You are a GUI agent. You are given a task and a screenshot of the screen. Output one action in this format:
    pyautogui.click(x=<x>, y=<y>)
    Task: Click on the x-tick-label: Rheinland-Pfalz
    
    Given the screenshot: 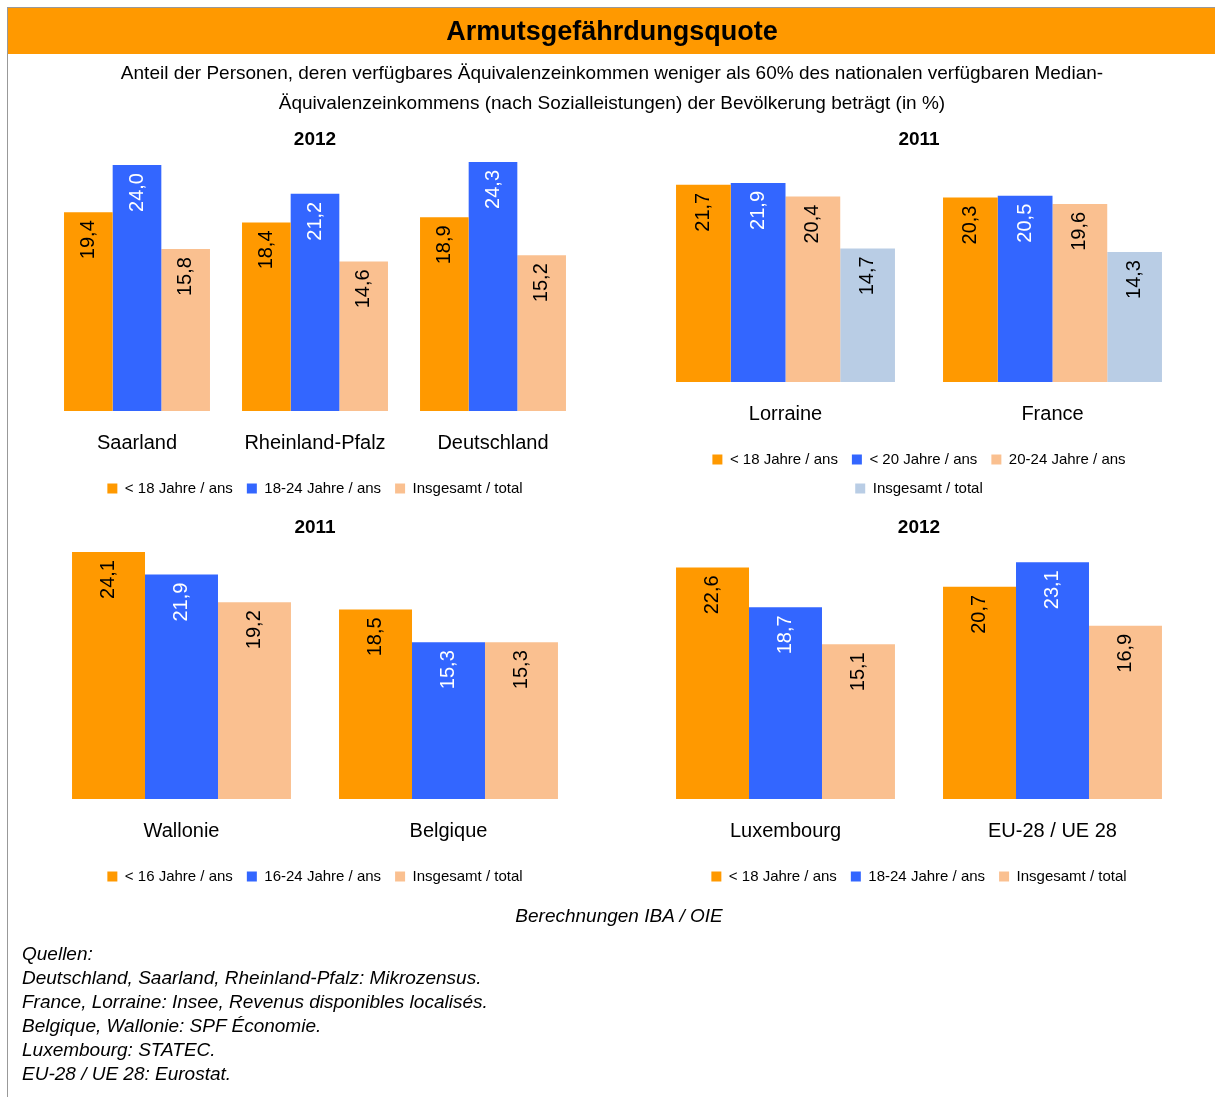 What is the action you would take?
    pyautogui.click(x=315, y=441)
    